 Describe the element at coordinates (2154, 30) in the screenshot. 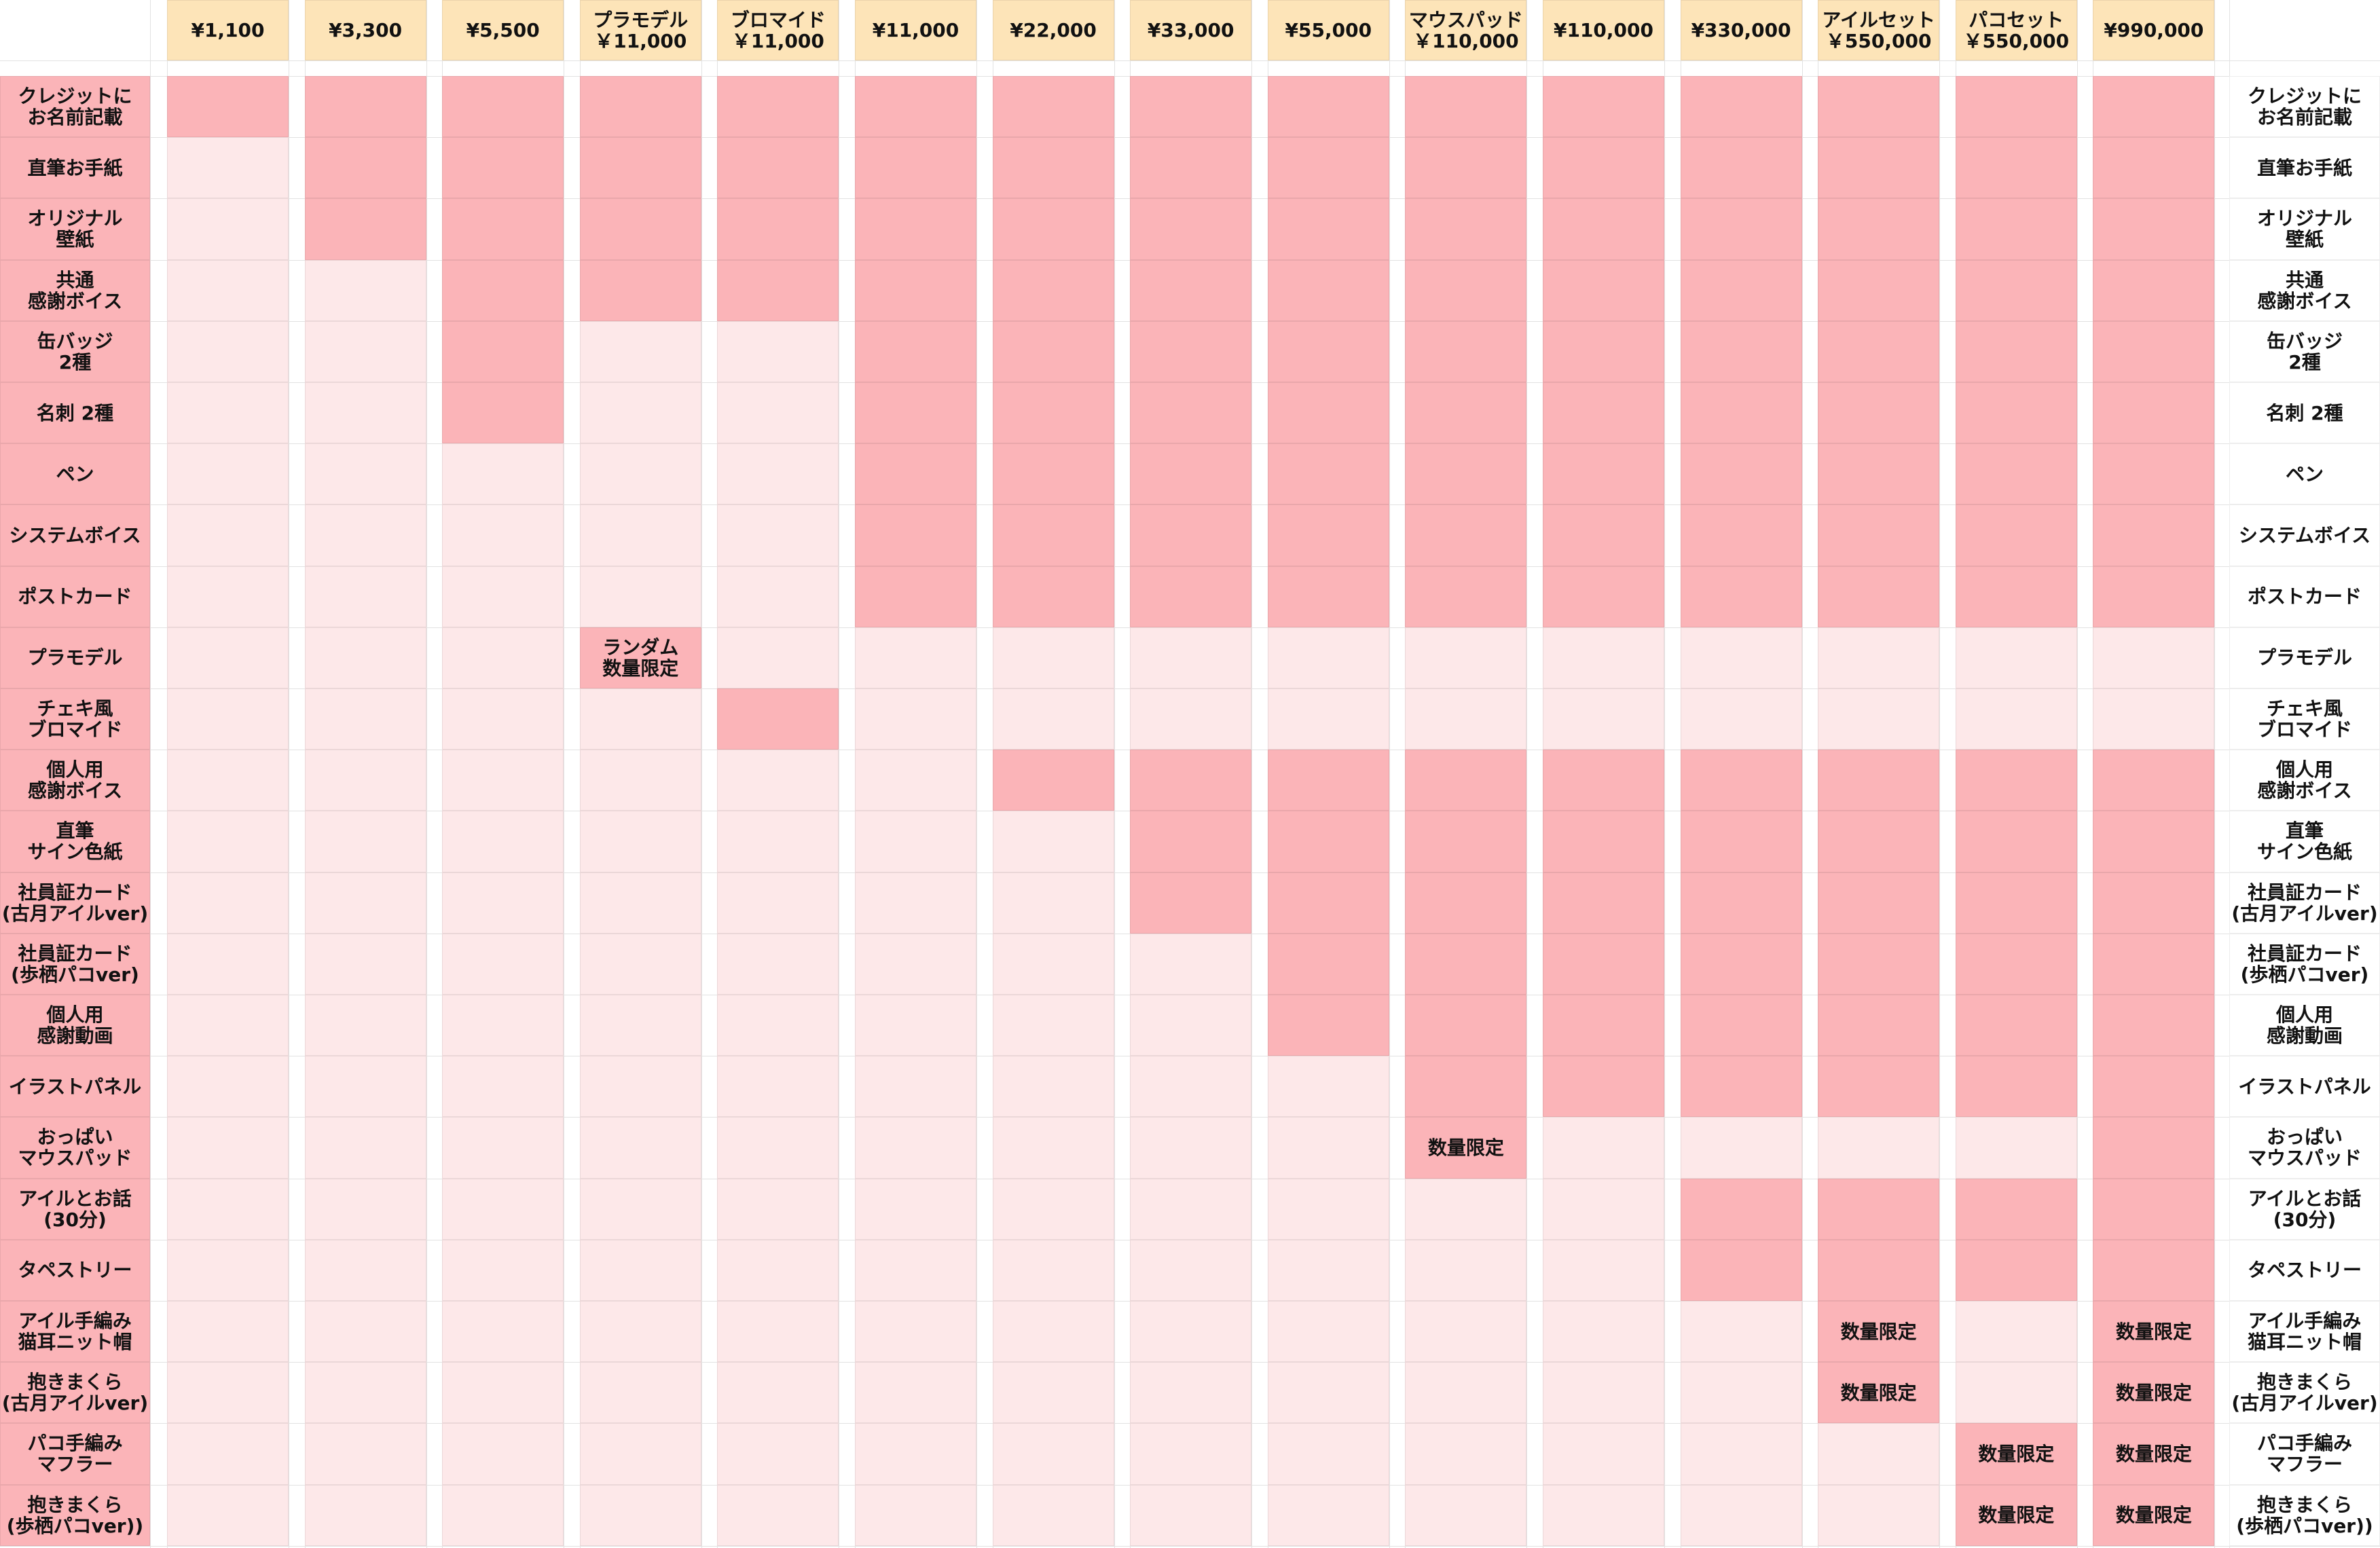

I see `column-header: ¥990,000` at that location.